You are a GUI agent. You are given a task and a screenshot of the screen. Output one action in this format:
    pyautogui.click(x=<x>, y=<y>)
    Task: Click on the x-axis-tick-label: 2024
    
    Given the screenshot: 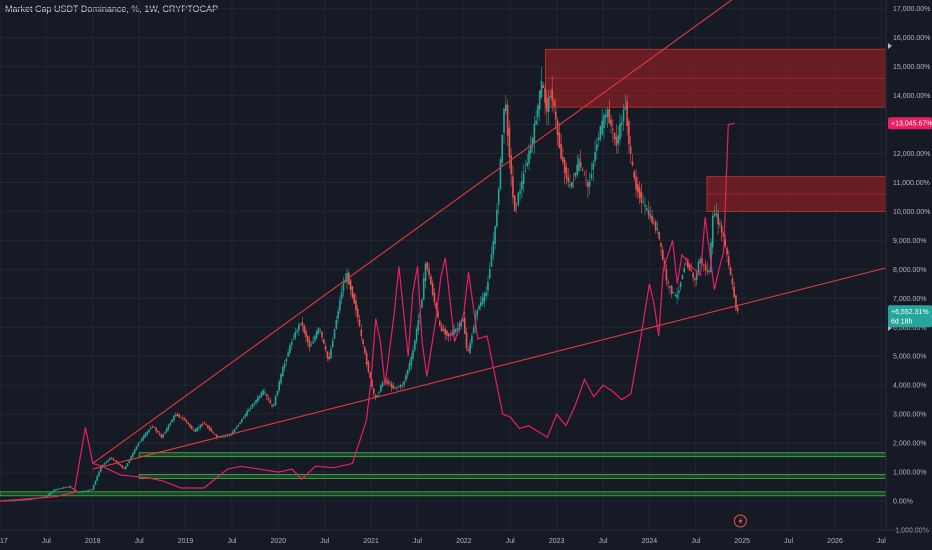 What is the action you would take?
    pyautogui.click(x=650, y=541)
    